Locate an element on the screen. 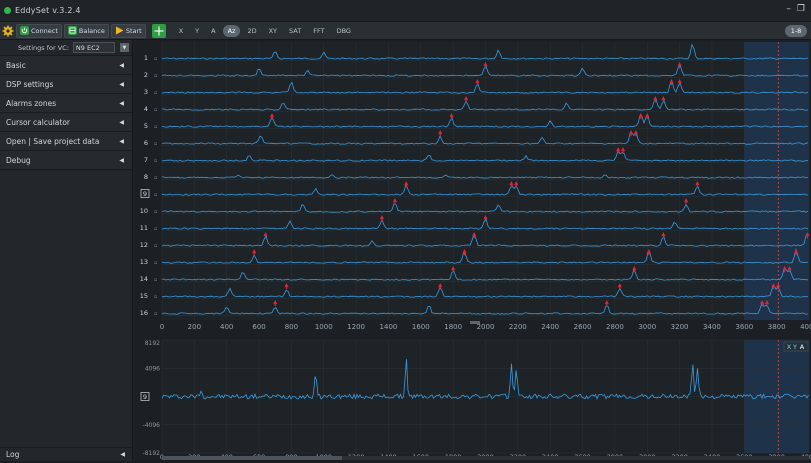 The width and height of the screenshot is (811, 463). scrollbar-thumb is located at coordinates (252, 458).